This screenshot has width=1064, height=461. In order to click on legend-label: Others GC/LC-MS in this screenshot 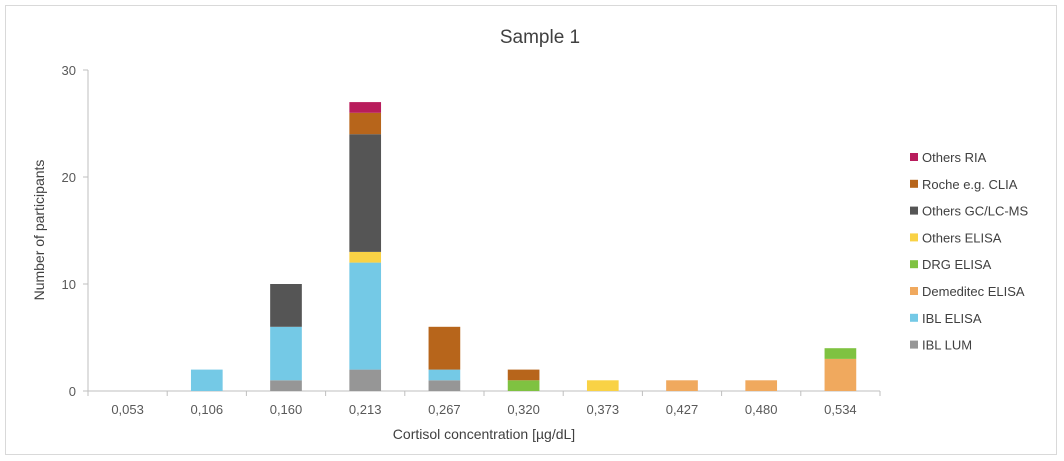, I will do `click(975, 211)`.